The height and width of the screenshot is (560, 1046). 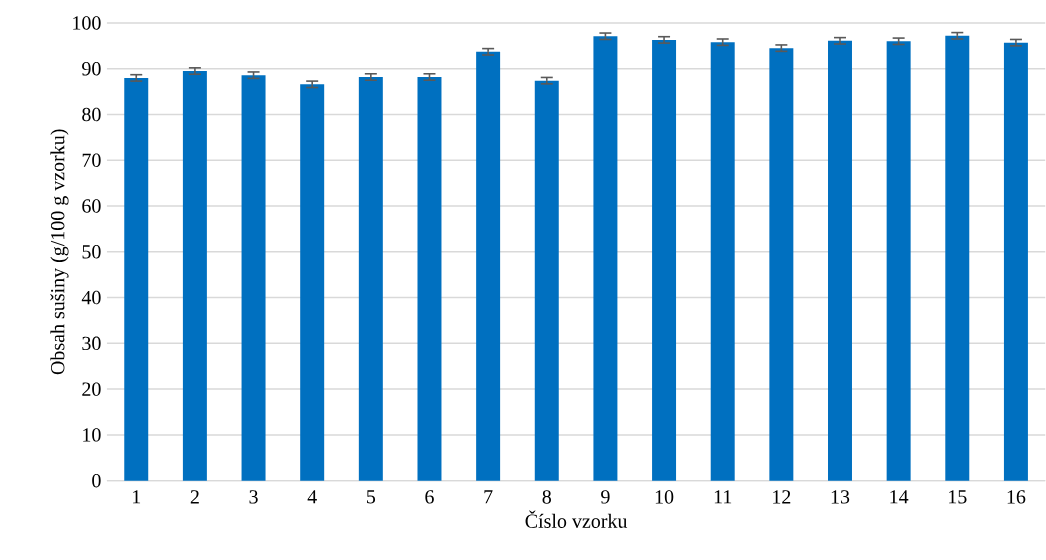 What do you see at coordinates (91, 69) in the screenshot?
I see `y-tick-label: 90` at bounding box center [91, 69].